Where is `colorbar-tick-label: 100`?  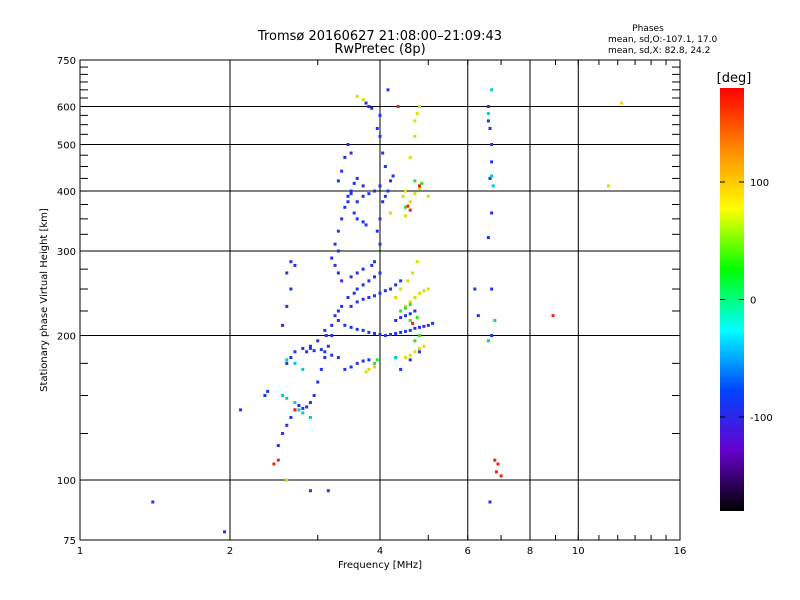
colorbar-tick-label: 100 is located at coordinates (759, 183).